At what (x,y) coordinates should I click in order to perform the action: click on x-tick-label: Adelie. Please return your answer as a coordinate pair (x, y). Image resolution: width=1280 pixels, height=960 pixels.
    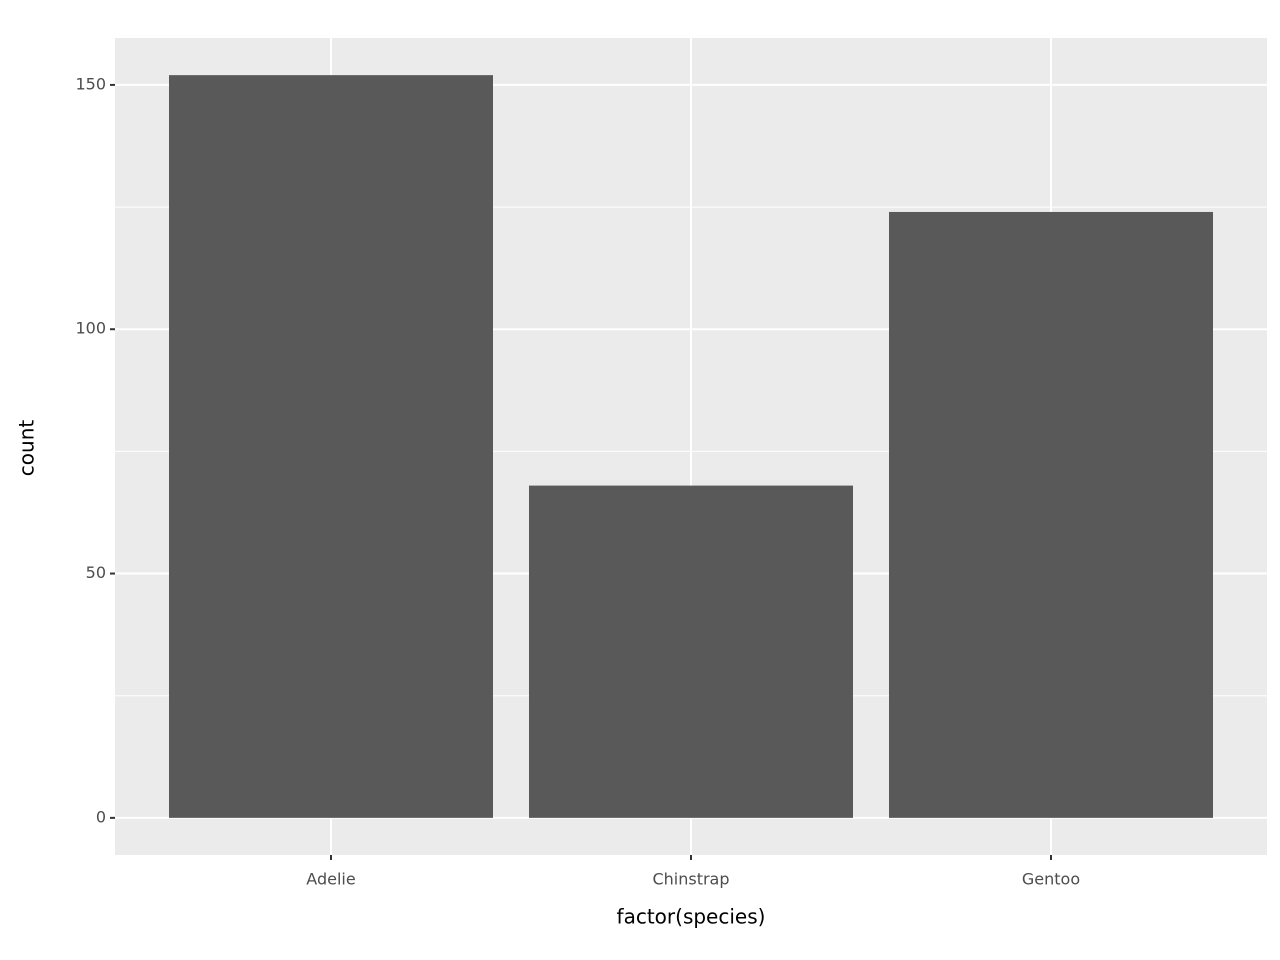
    Looking at the image, I should click on (330, 879).